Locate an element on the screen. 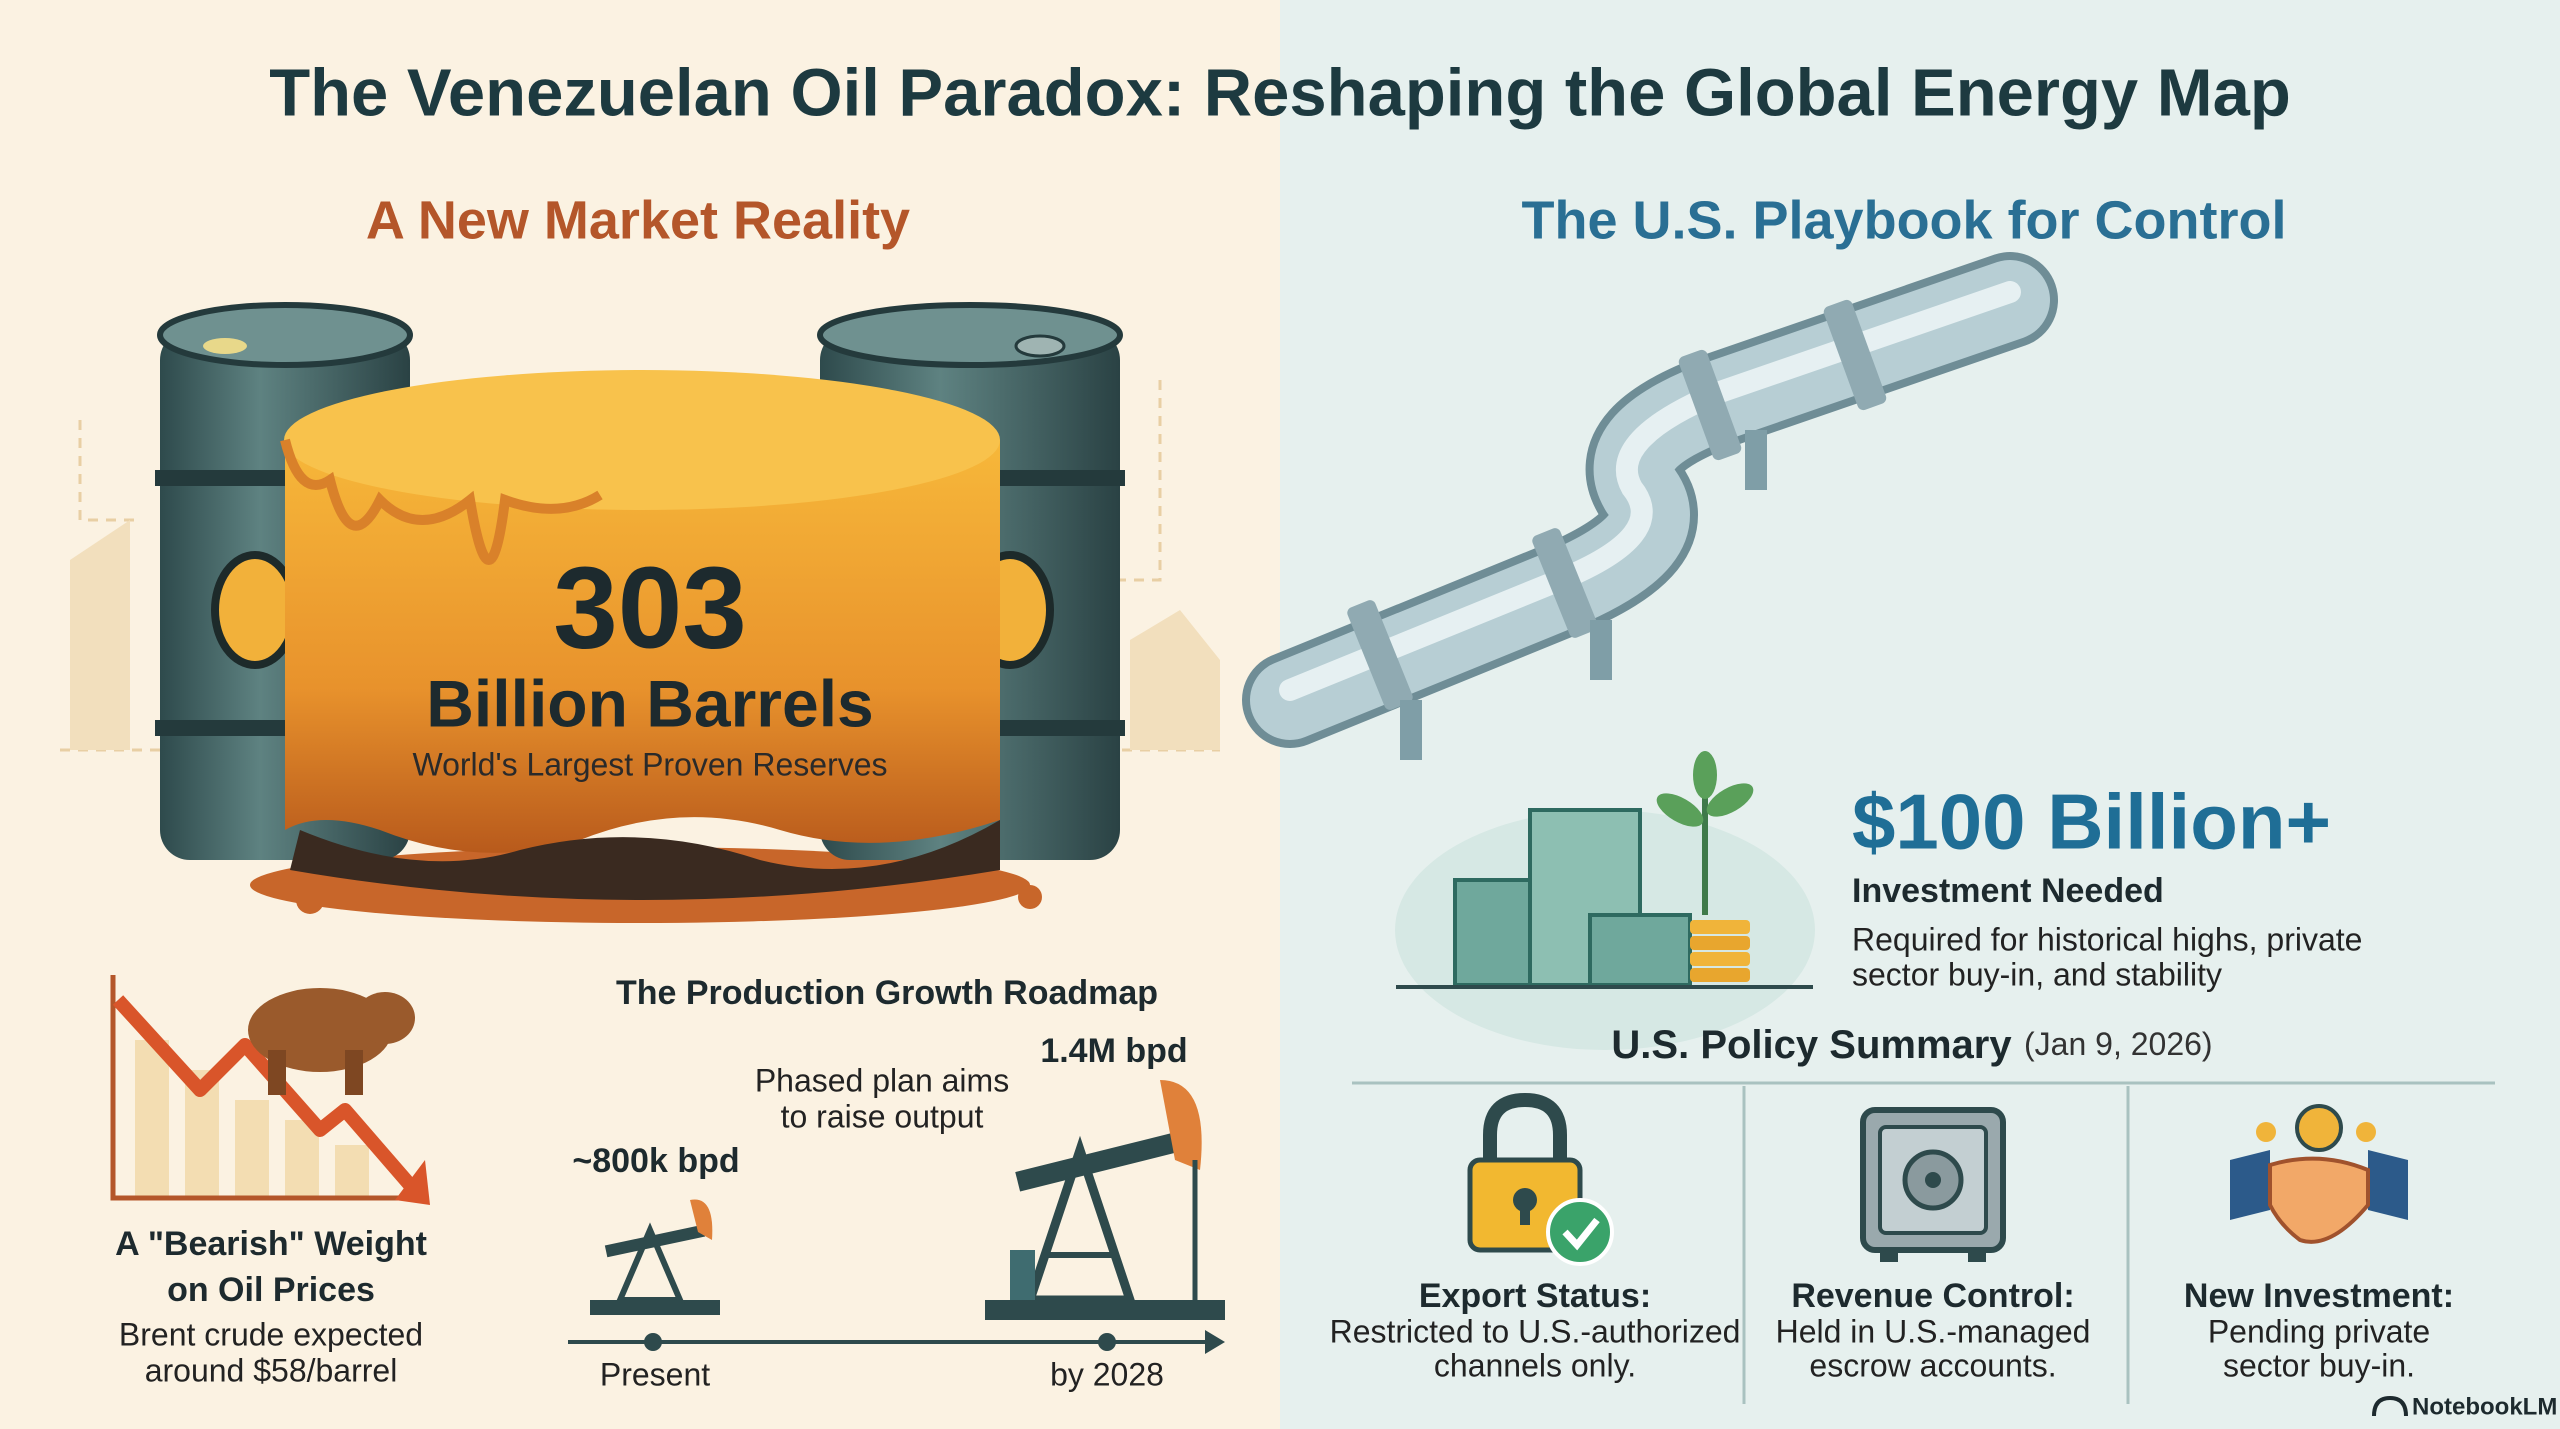  left-heading: A New Market Reality is located at coordinates (638, 220).